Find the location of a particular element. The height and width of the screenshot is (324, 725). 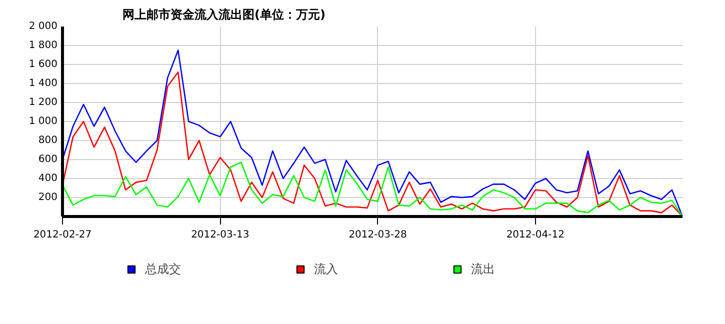

y-tick-label: 1 800 is located at coordinates (43, 45).